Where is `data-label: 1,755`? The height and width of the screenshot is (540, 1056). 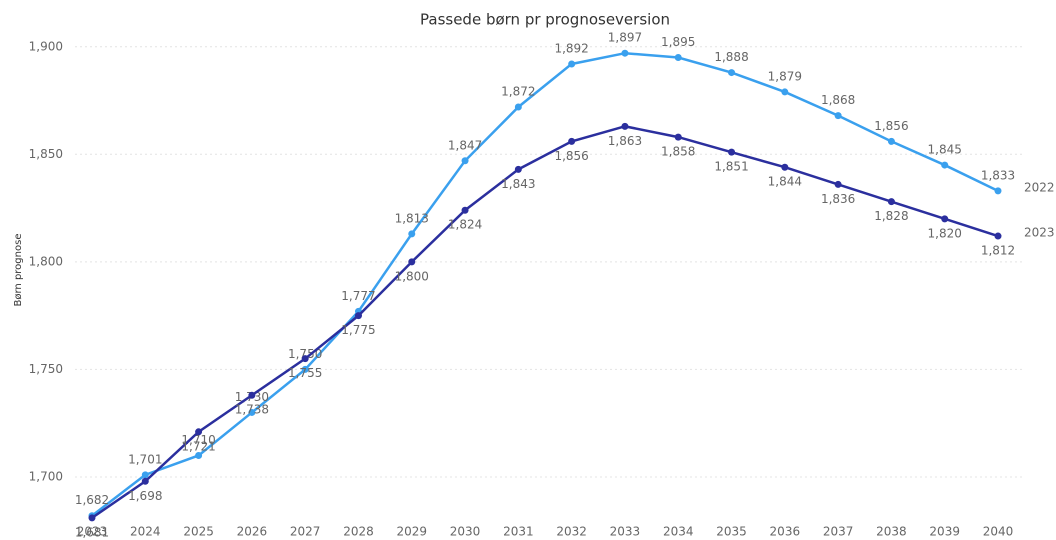 data-label: 1,755 is located at coordinates (305, 373).